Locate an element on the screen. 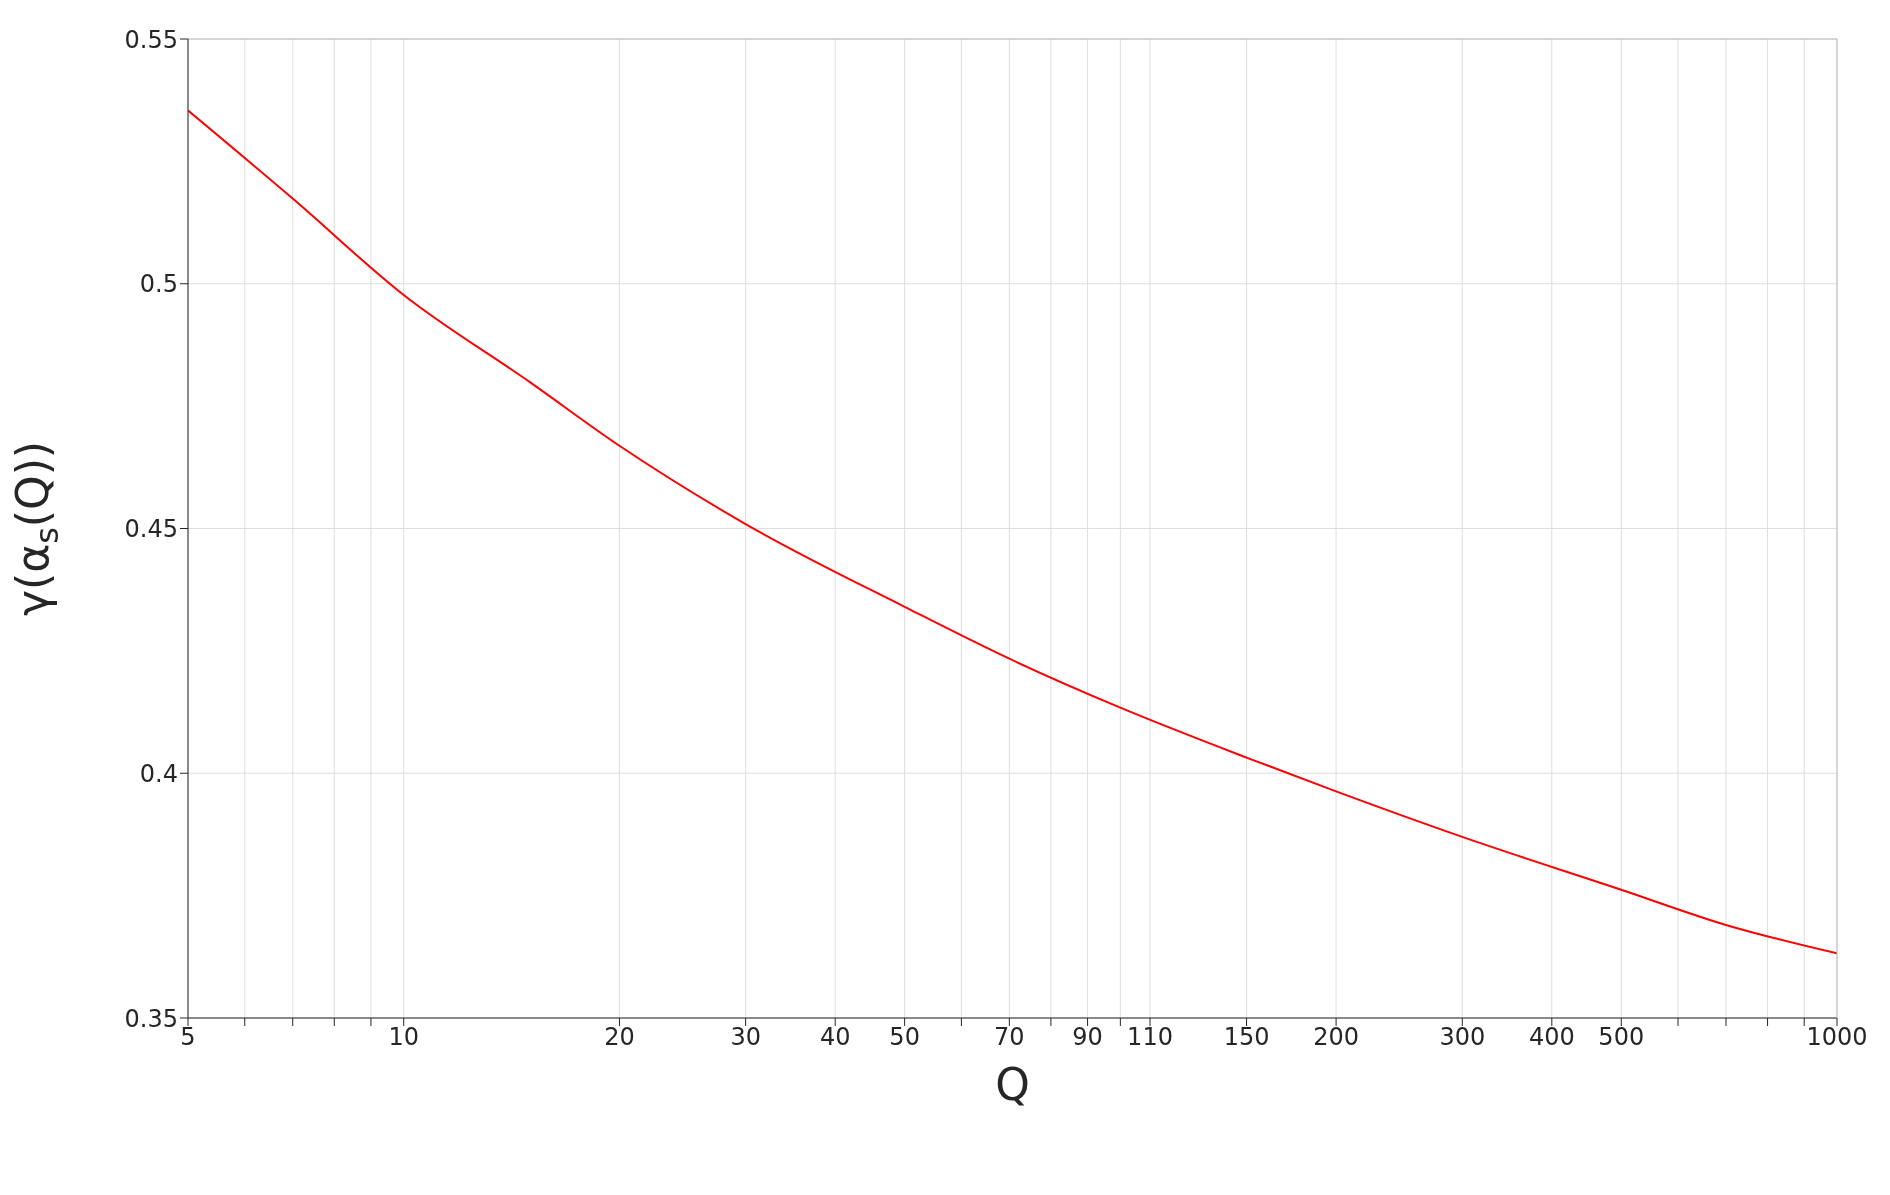 This screenshot has width=1890, height=1195. x-tick-label: 200 is located at coordinates (1336, 1037).